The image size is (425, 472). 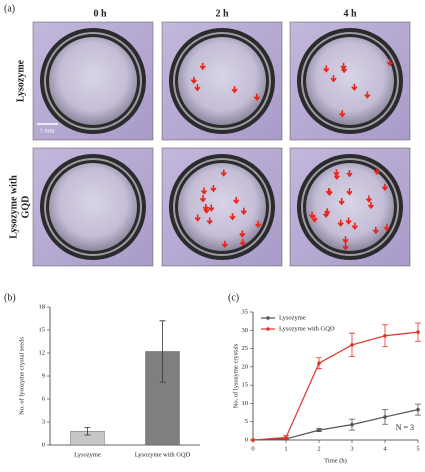 I want to click on panel-label: (c), so click(x=233, y=297).